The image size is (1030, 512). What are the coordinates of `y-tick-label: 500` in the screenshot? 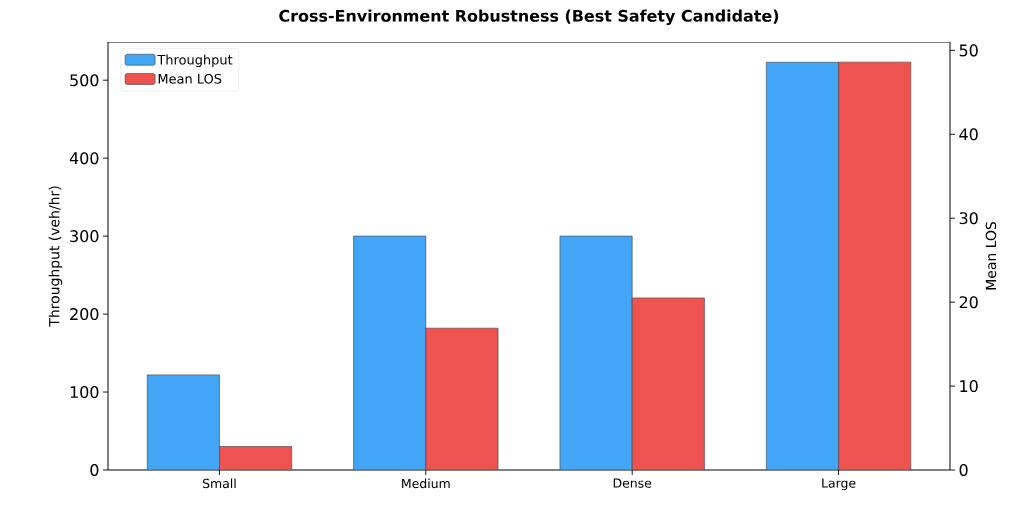 It's located at (84, 80).